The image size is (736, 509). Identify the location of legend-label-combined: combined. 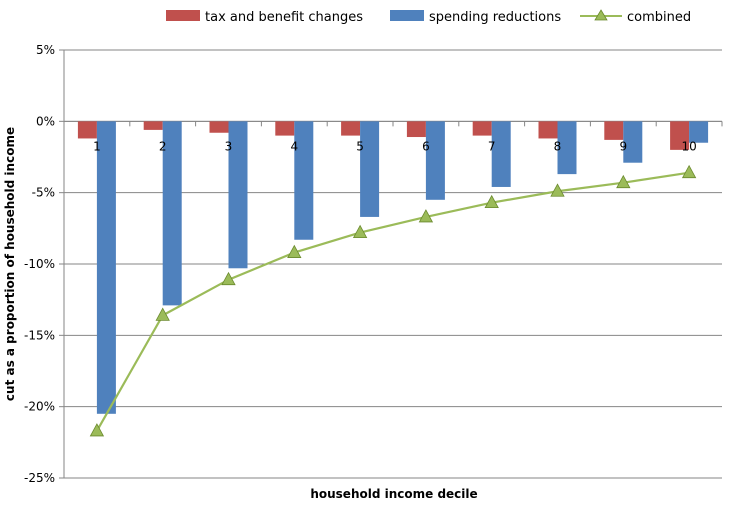
(659, 17).